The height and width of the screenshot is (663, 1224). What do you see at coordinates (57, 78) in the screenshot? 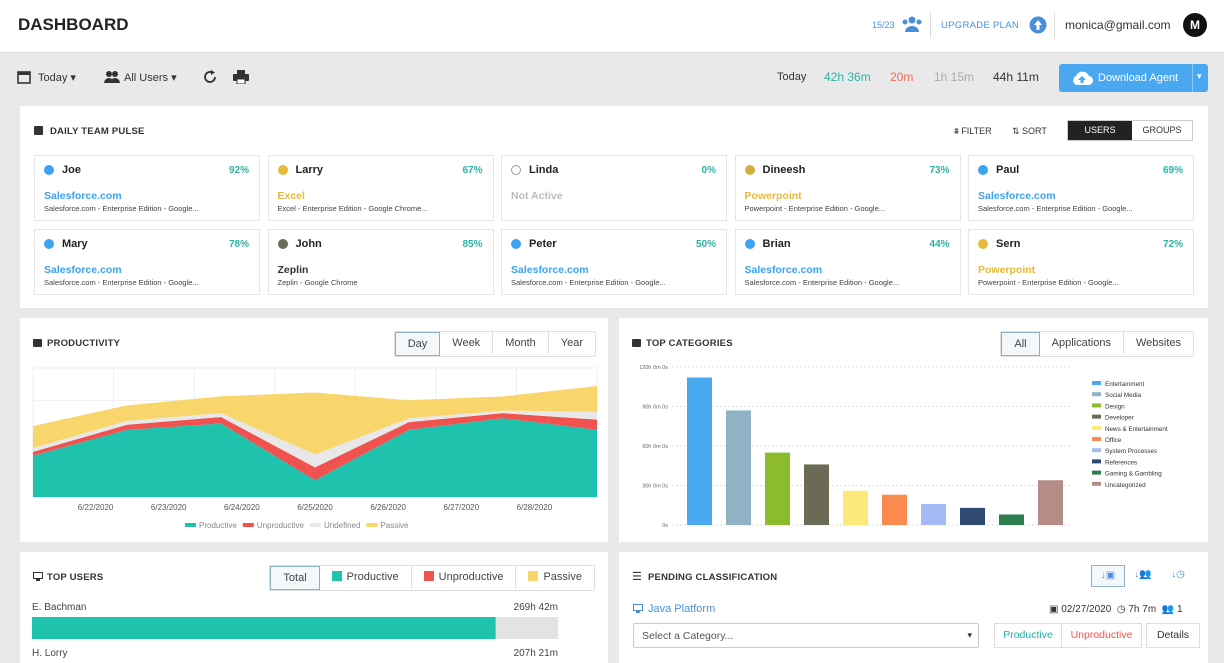
I see `date-dropdown: Today ▾` at bounding box center [57, 78].